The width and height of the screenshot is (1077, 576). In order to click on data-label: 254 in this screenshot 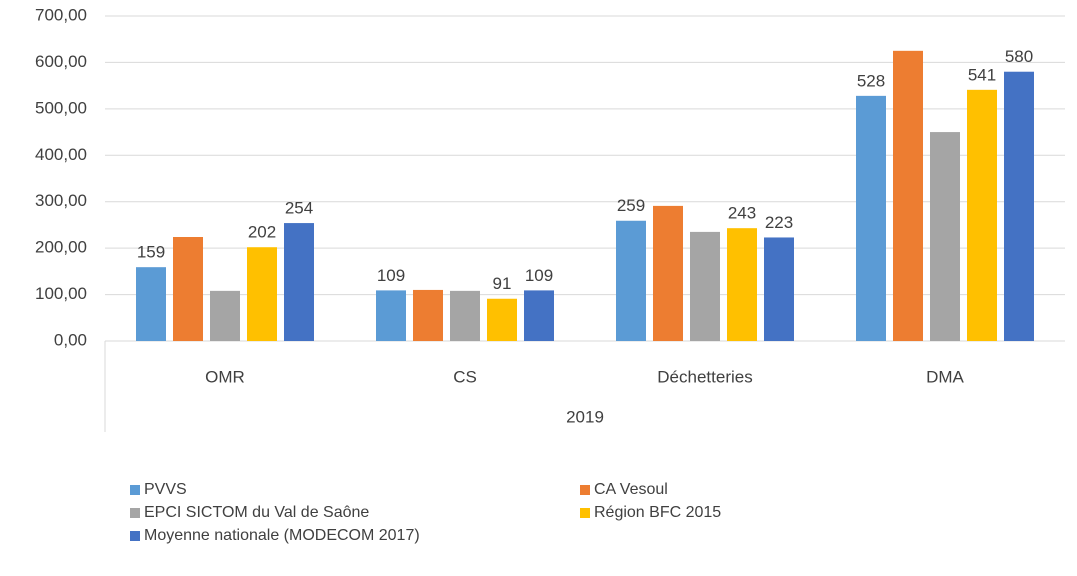, I will do `click(299, 208)`.